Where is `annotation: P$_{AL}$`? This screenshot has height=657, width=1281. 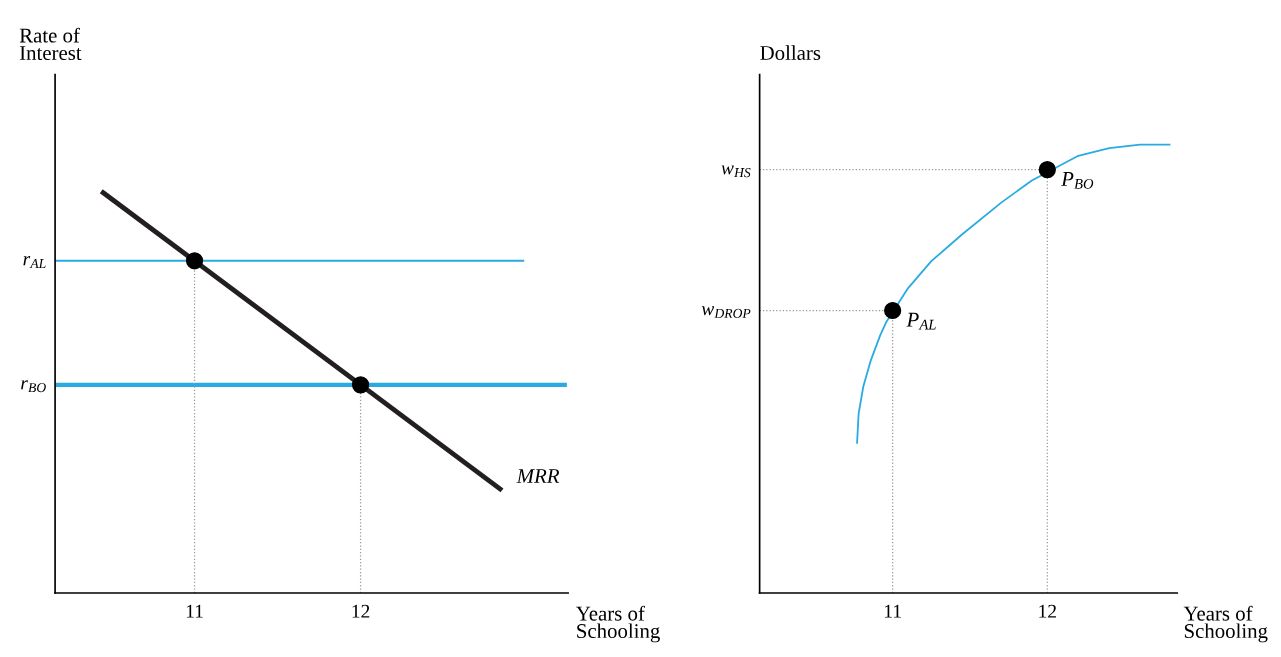 annotation: P$_{AL}$ is located at coordinates (921, 321).